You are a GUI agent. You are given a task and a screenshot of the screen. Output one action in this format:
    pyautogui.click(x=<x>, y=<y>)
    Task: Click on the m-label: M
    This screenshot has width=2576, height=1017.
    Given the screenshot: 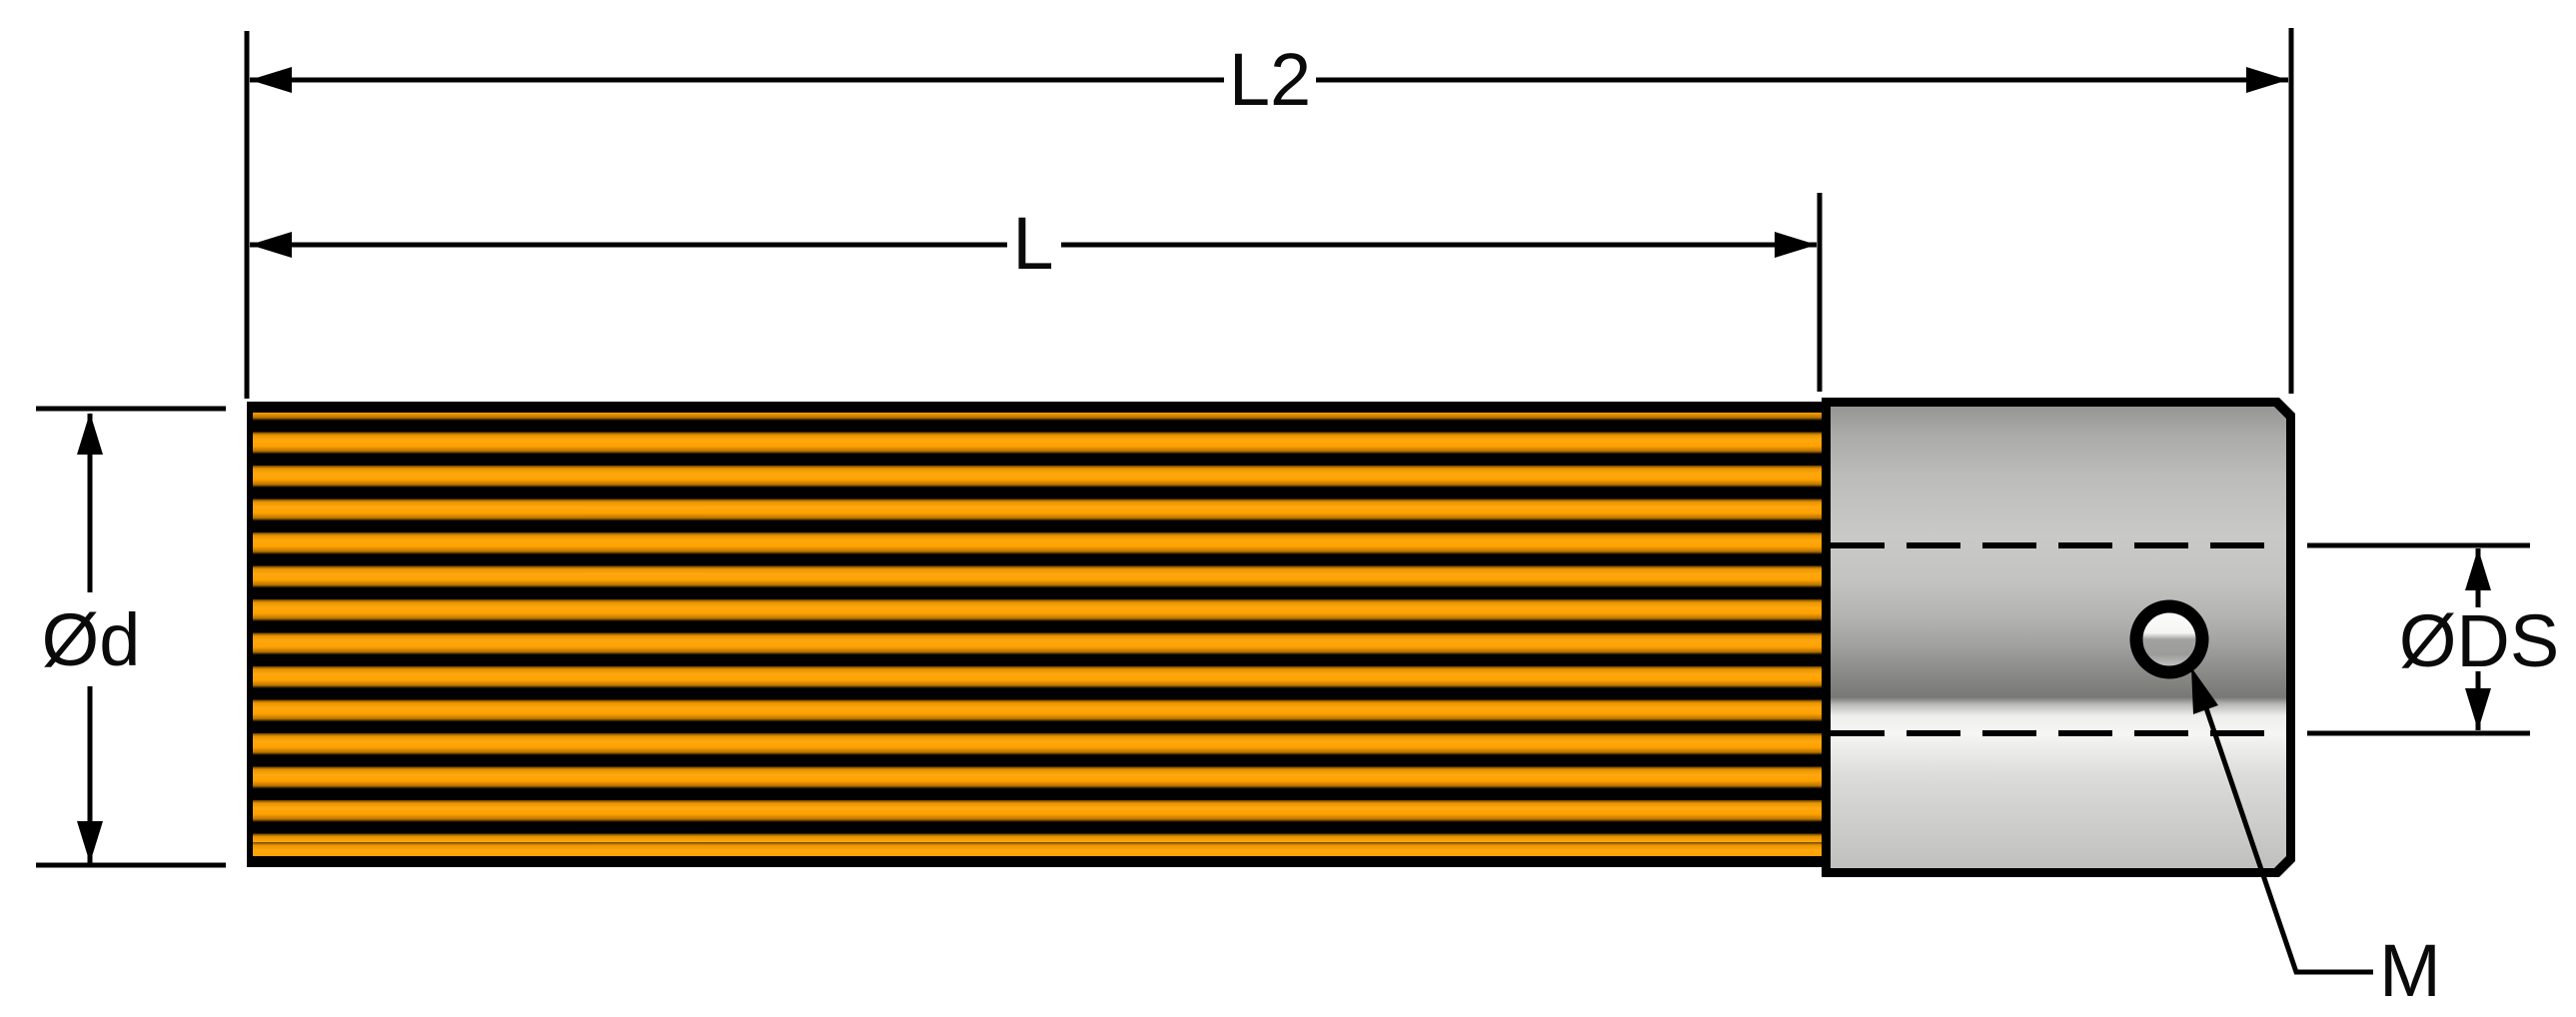 What is the action you would take?
    pyautogui.click(x=2410, y=970)
    